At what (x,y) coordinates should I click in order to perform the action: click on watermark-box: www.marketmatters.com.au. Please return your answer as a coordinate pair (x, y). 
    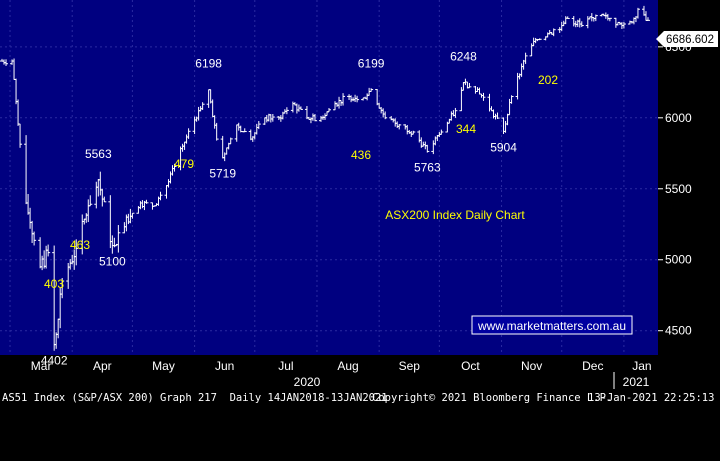
    Looking at the image, I should click on (552, 325).